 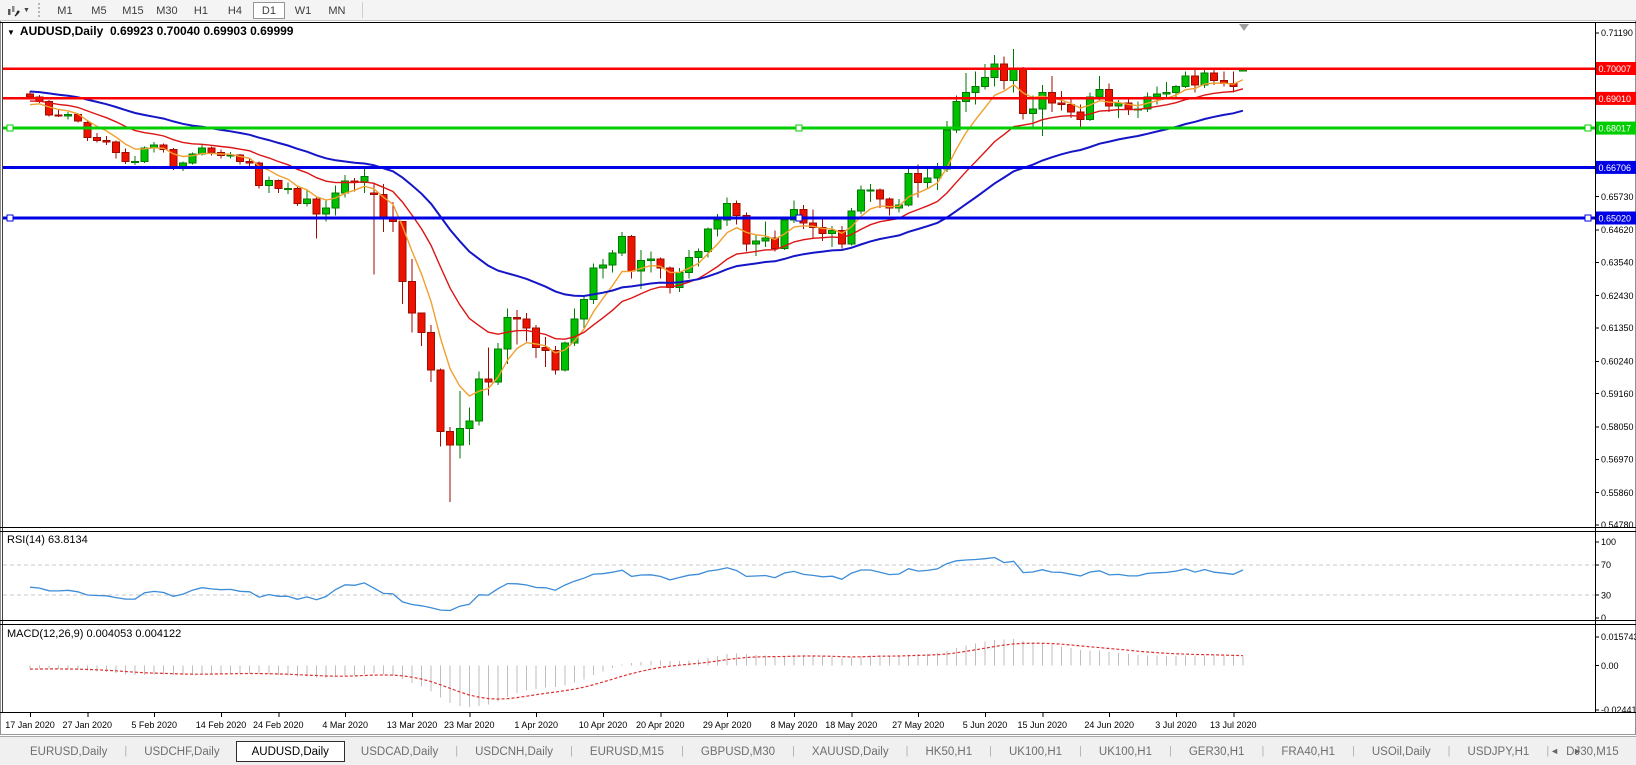 What do you see at coordinates (727, 725) in the screenshot?
I see `date-label: 29 Apr 2020` at bounding box center [727, 725].